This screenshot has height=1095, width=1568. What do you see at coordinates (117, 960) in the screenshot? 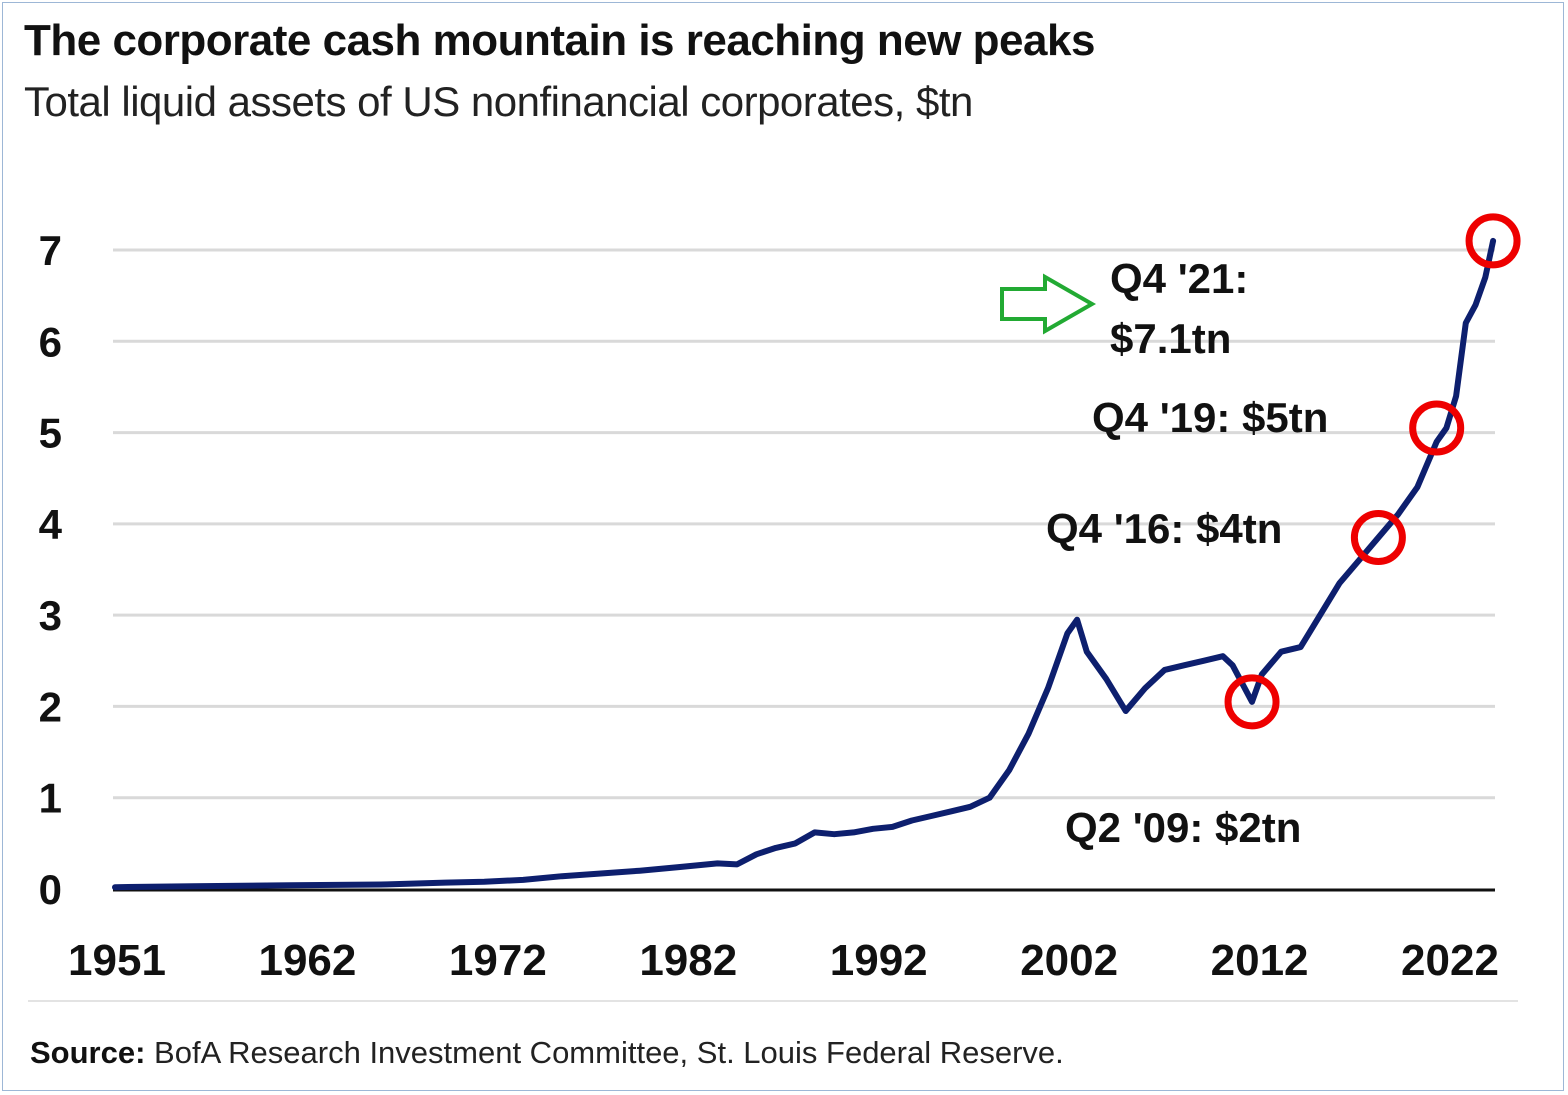
I see `x-tick-label: 1951` at bounding box center [117, 960].